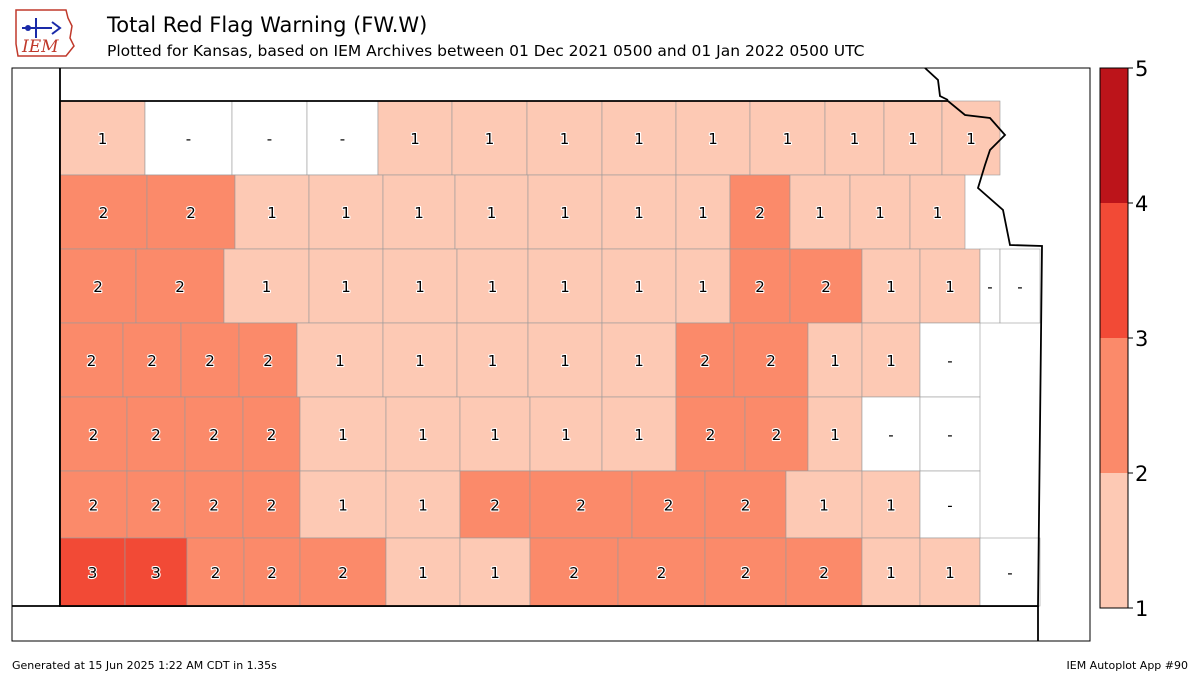 Image resolution: width=1200 pixels, height=675 pixels. I want to click on legend-tick: 2, so click(1141, 474).